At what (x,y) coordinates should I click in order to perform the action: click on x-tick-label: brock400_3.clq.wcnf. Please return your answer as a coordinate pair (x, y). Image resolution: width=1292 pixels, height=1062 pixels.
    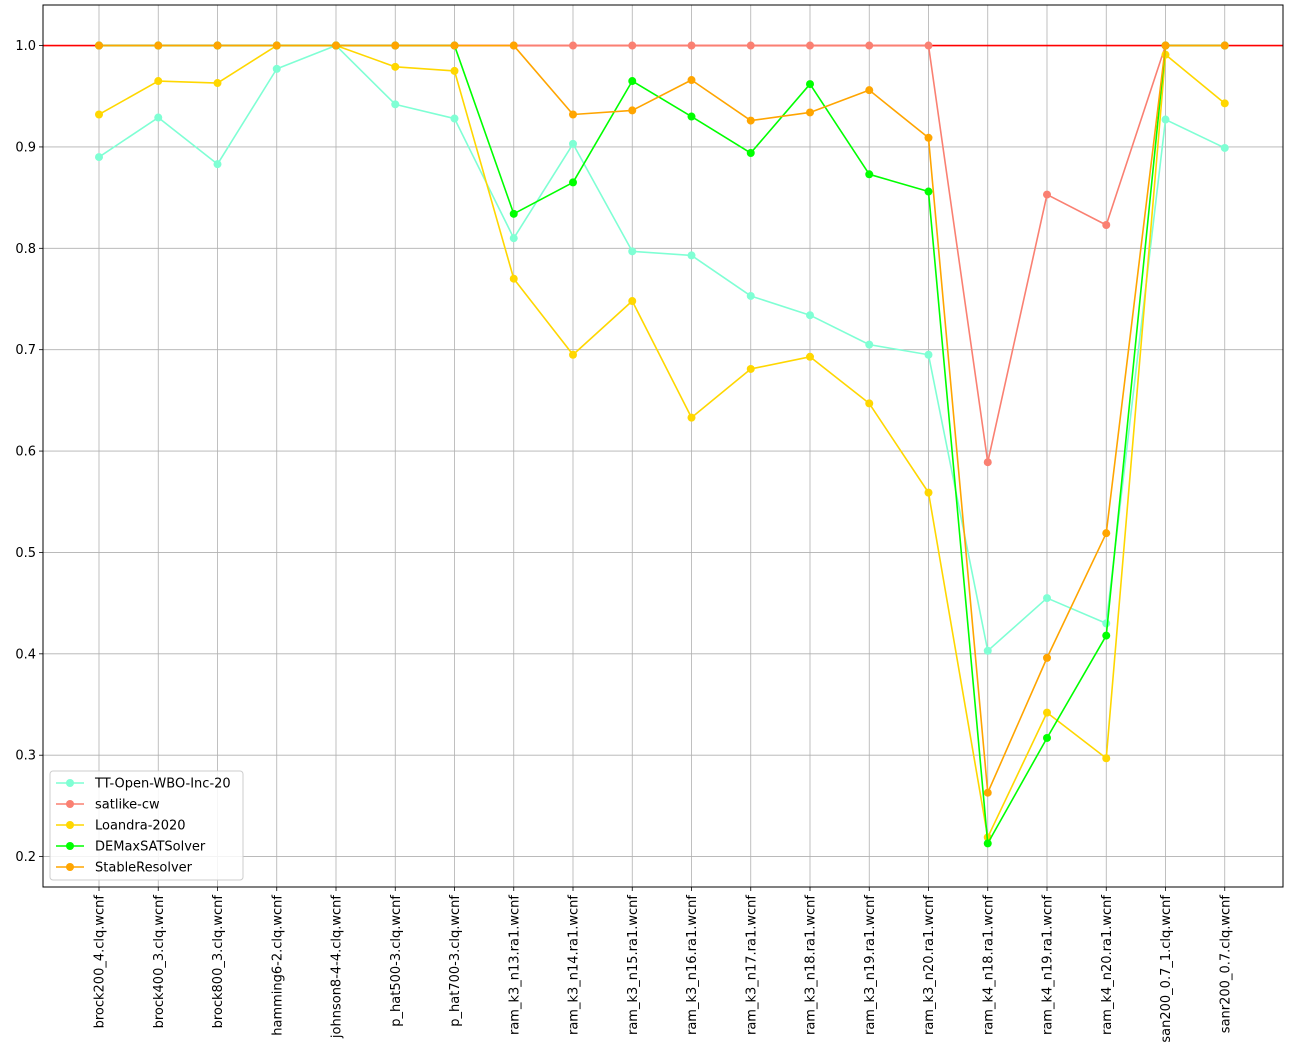
    Looking at the image, I should click on (159, 962).